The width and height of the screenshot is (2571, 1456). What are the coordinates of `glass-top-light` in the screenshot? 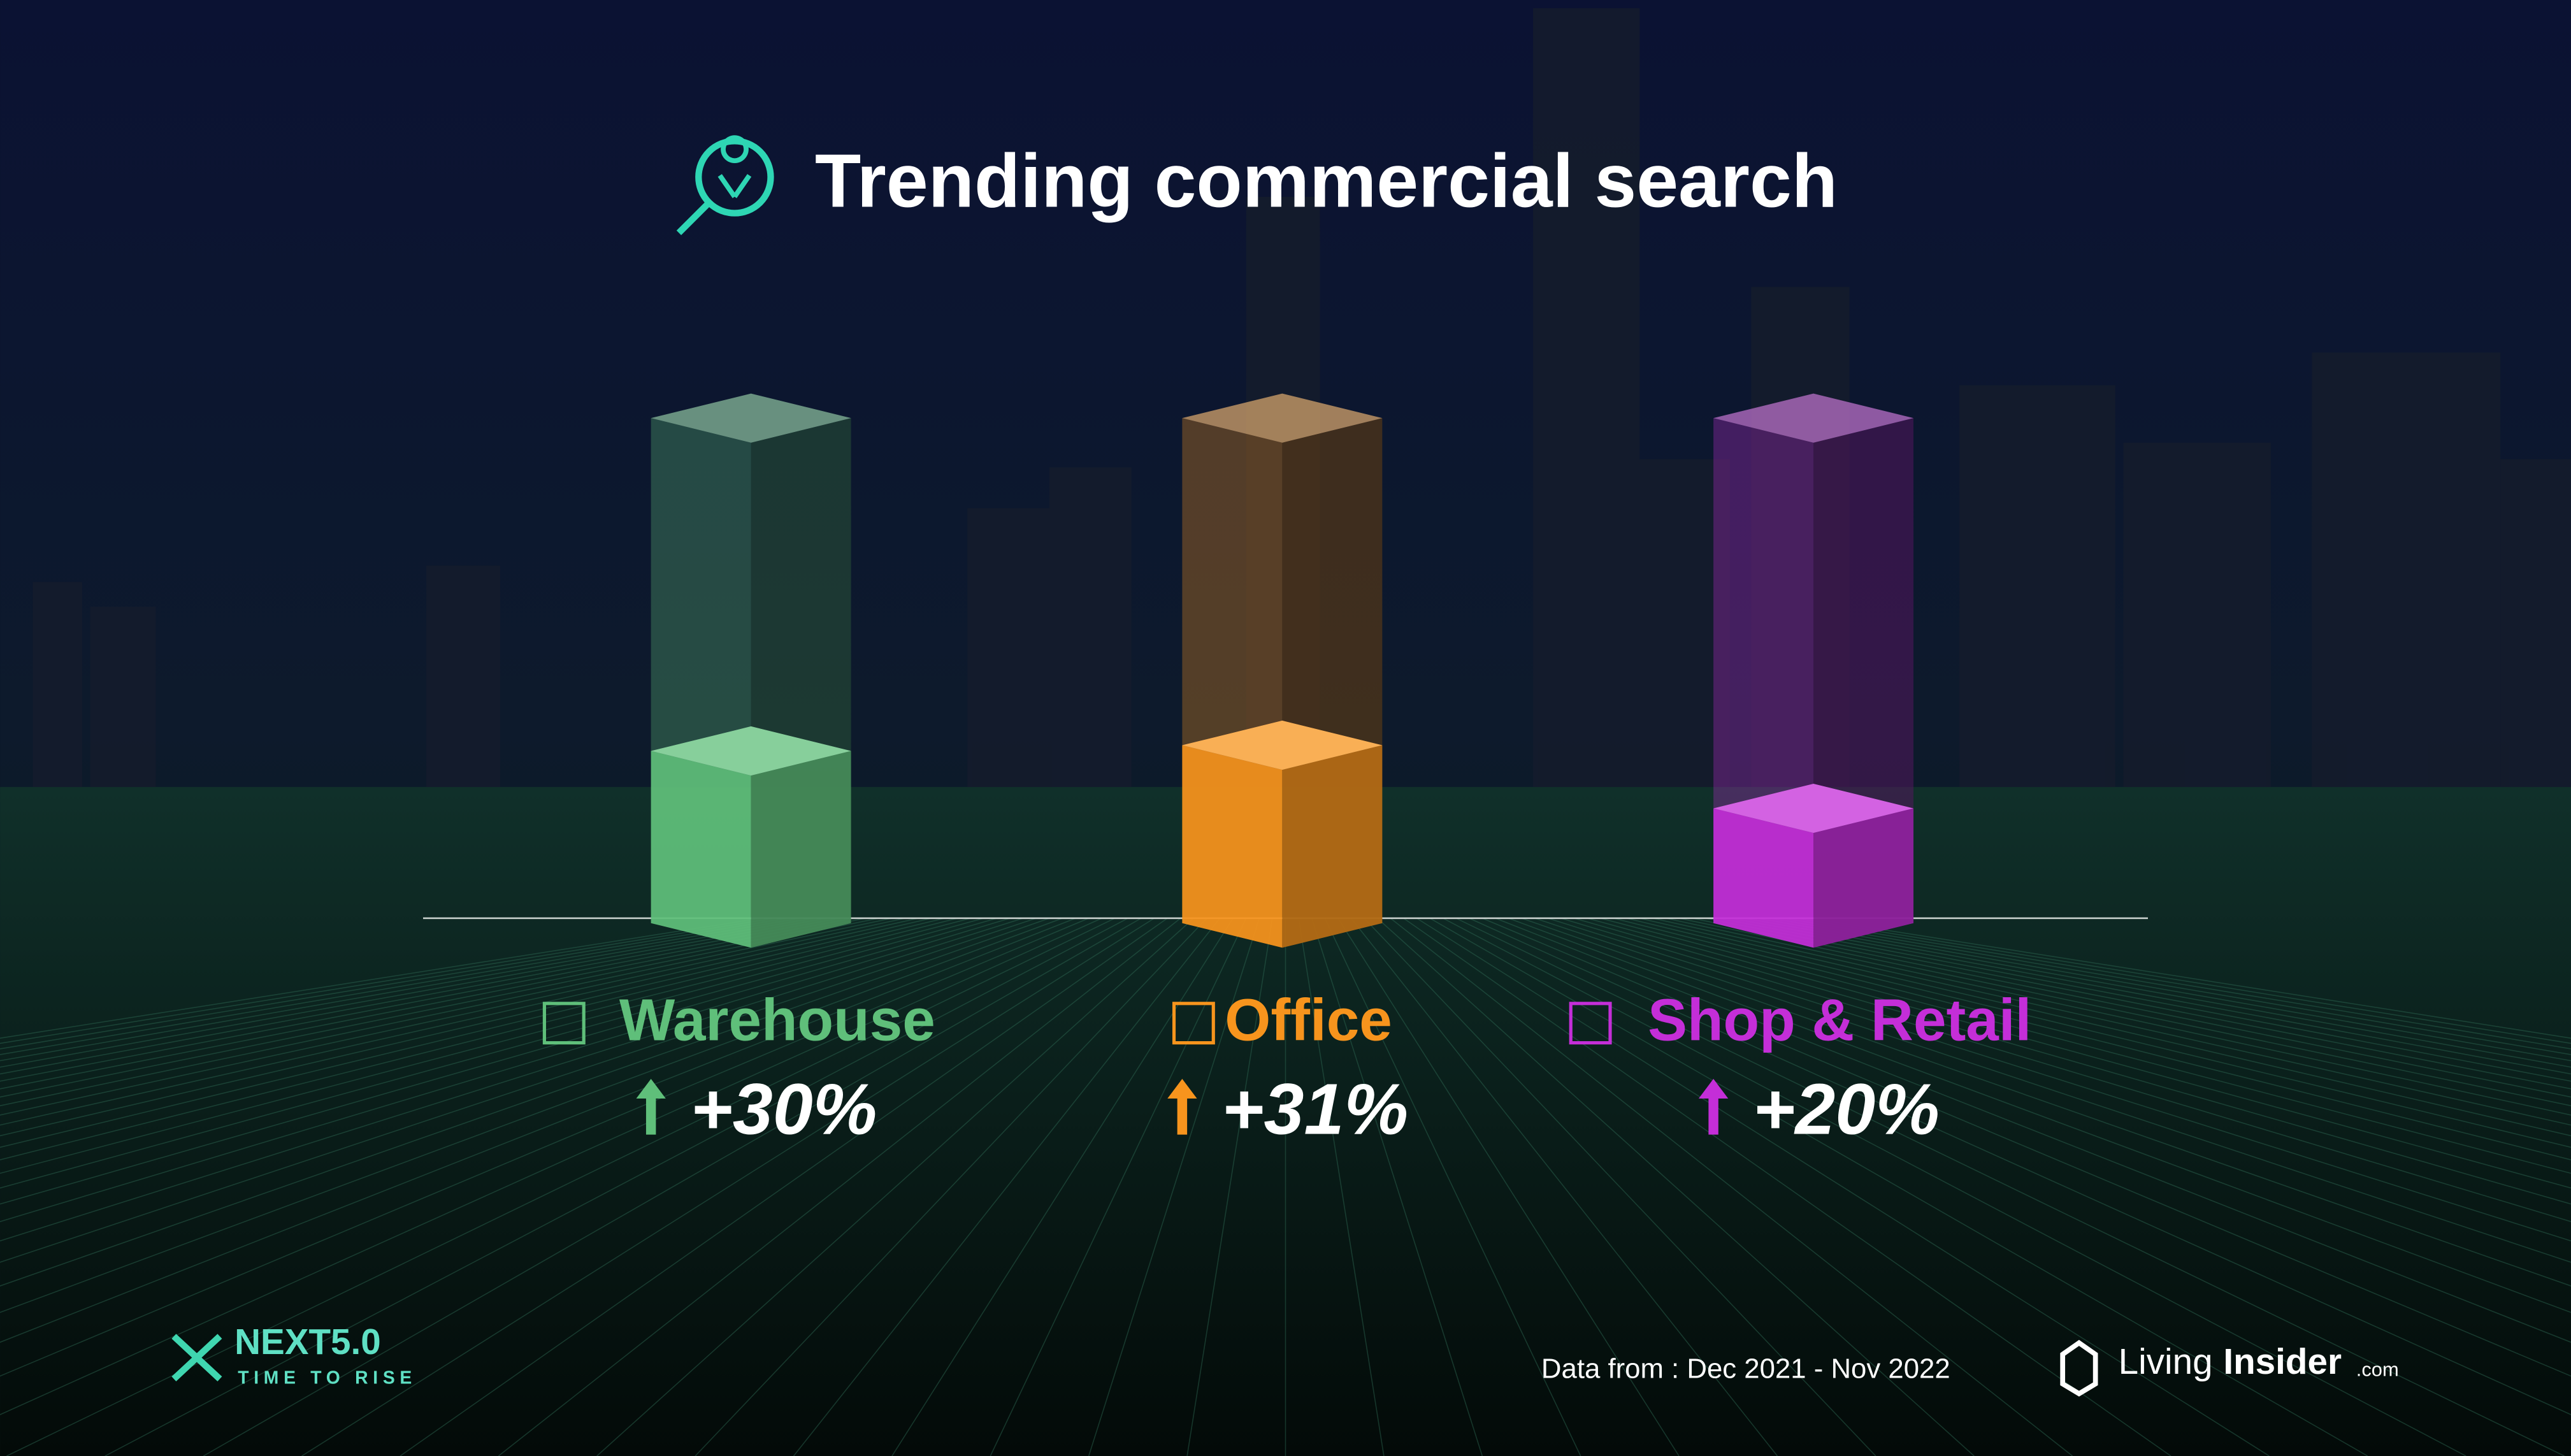 It's located at (1813, 418).